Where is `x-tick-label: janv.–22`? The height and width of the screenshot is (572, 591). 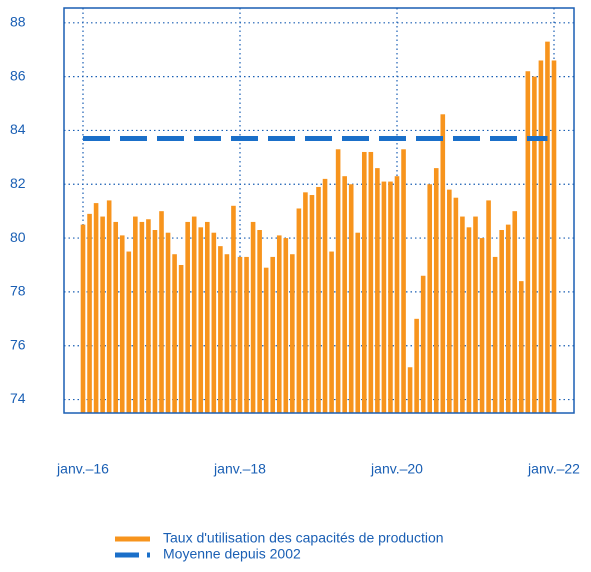 x-tick-label: janv.–22 is located at coordinates (553, 469).